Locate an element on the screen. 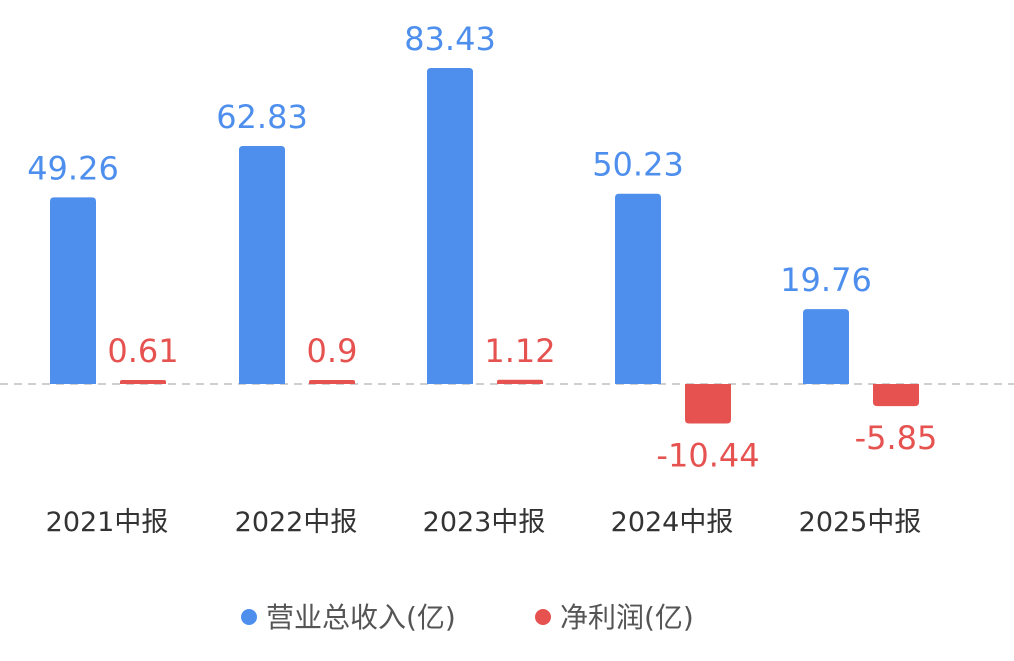  value-label-profit-3: -10.44 is located at coordinates (707, 456).